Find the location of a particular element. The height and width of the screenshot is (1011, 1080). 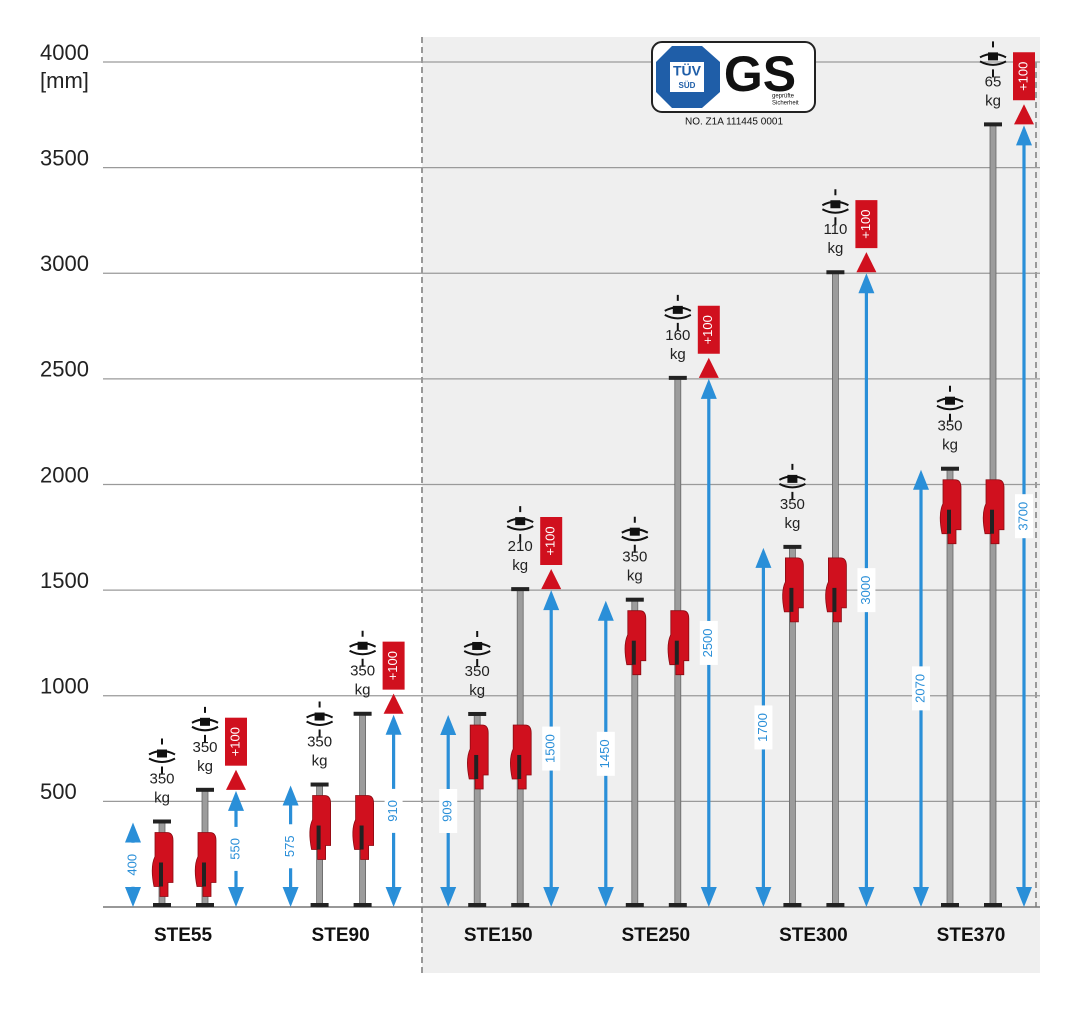

cert-number: NO. Z1A 111445 0001 is located at coordinates (734, 122).